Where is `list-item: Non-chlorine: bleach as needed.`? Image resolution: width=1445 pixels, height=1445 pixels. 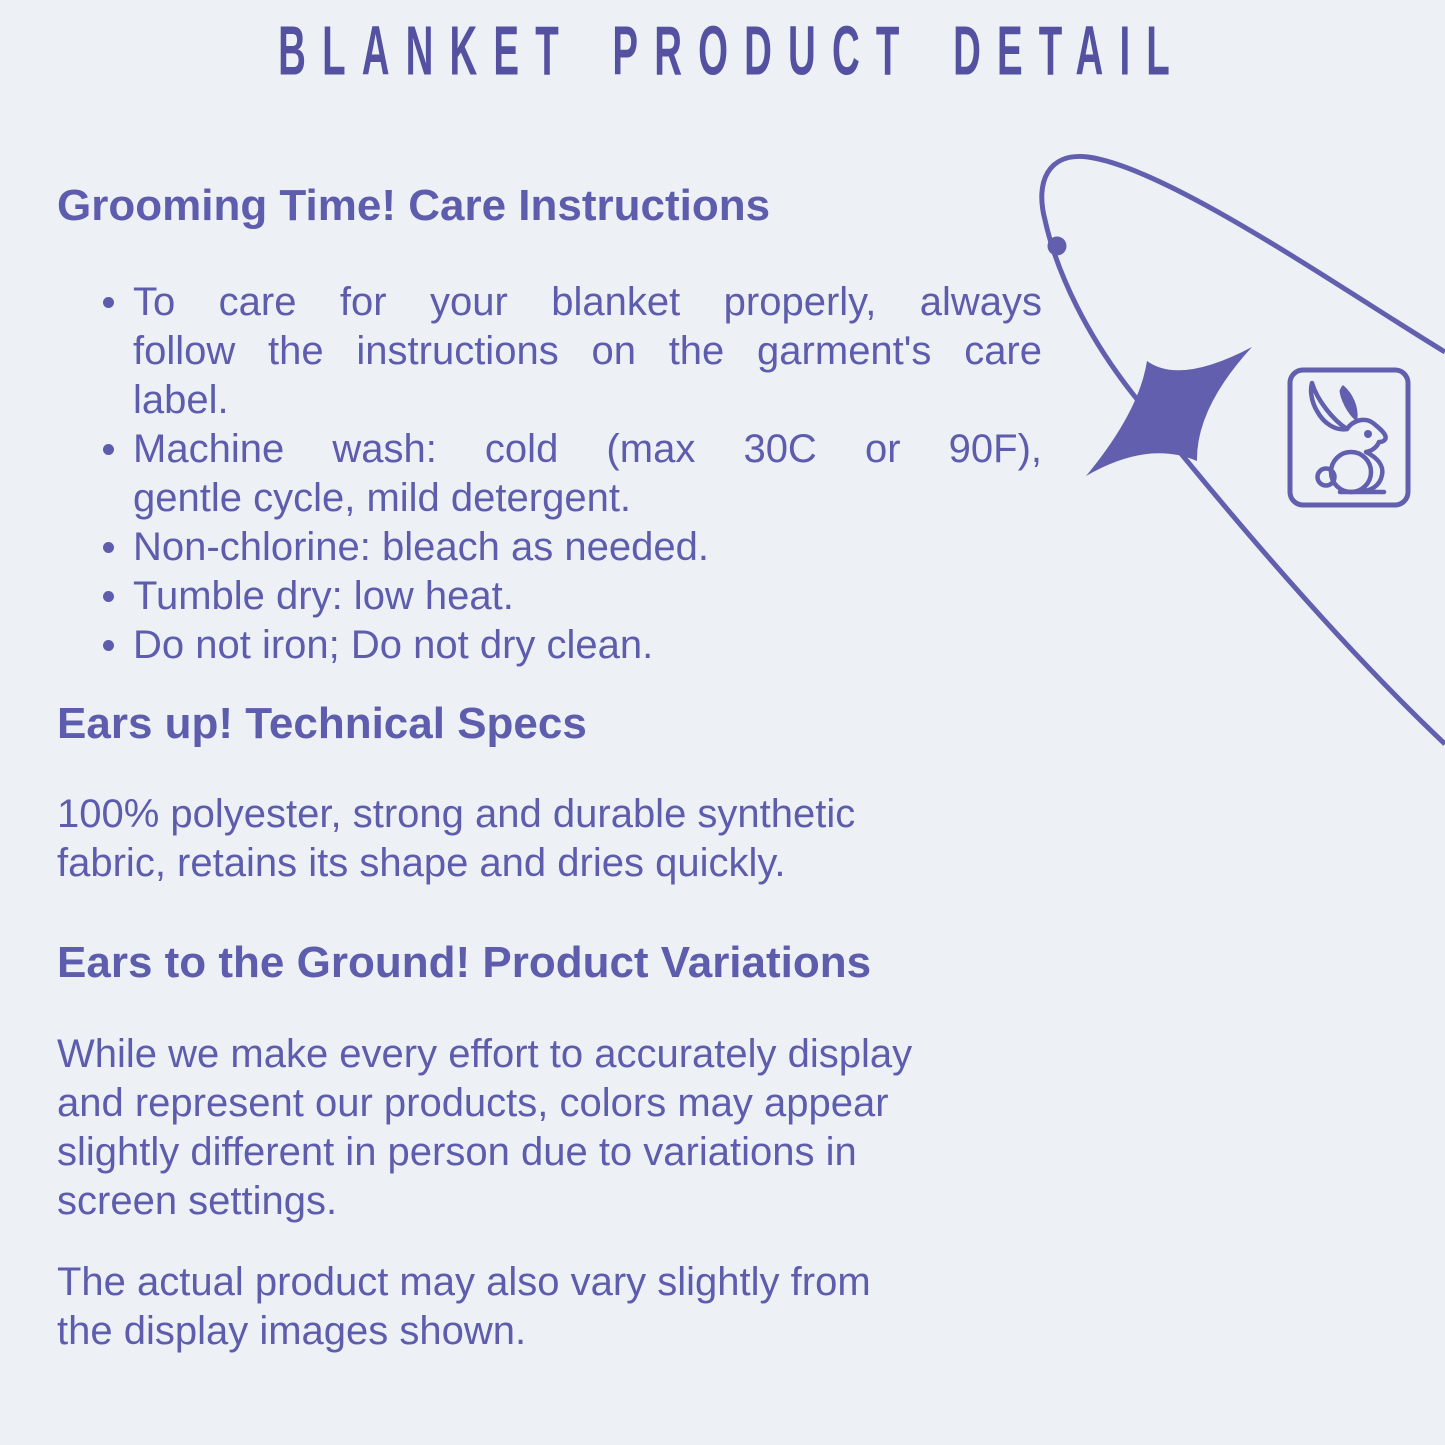
list-item: Non-chlorine: bleach as needed. is located at coordinates (549, 547).